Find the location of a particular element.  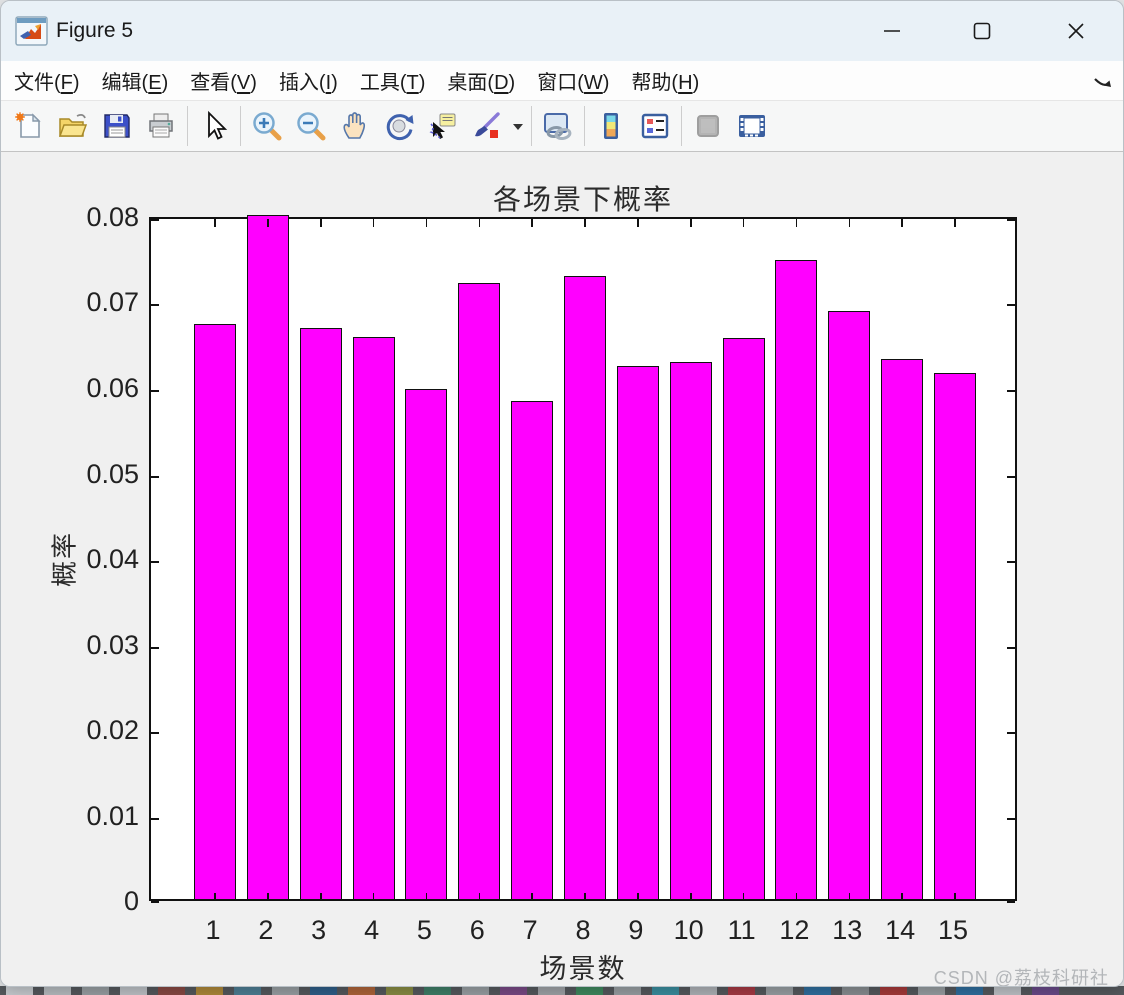

close-button is located at coordinates (1076, 31).